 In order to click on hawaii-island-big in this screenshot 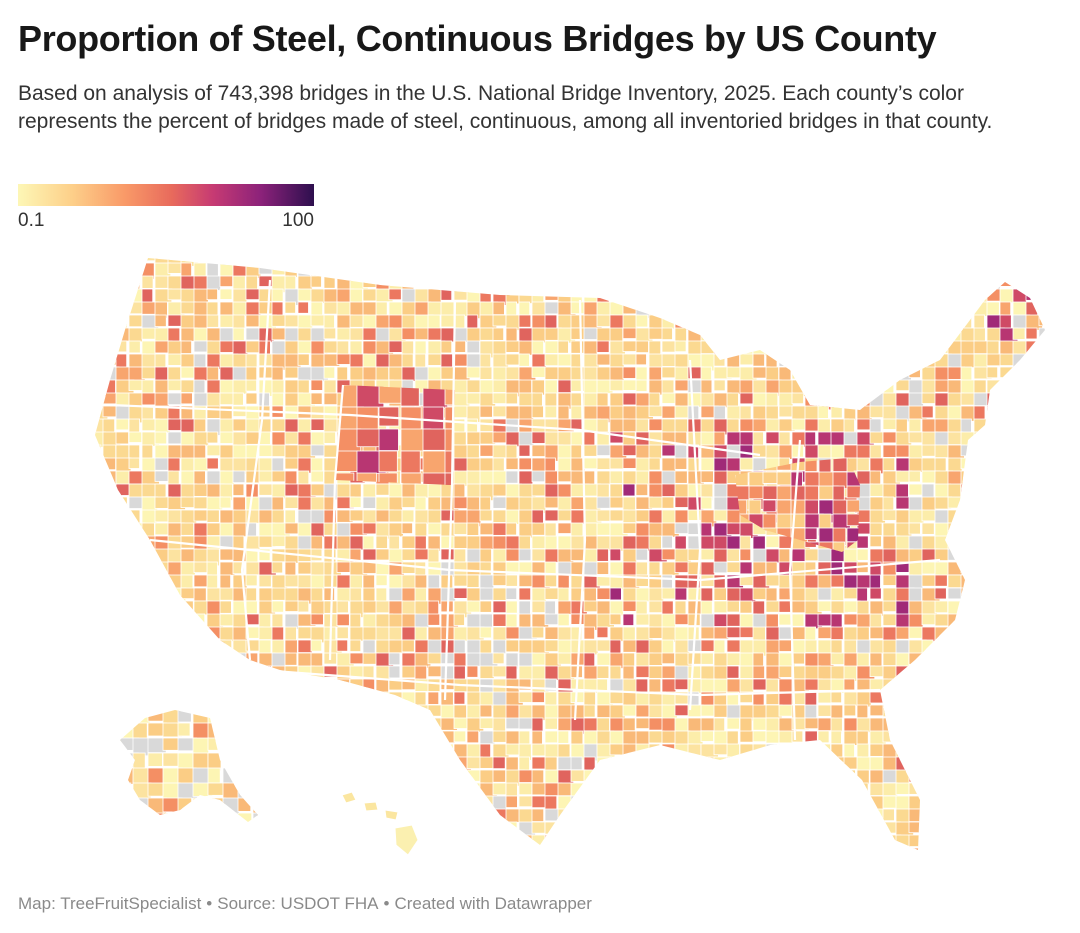, I will do `click(406, 840)`.